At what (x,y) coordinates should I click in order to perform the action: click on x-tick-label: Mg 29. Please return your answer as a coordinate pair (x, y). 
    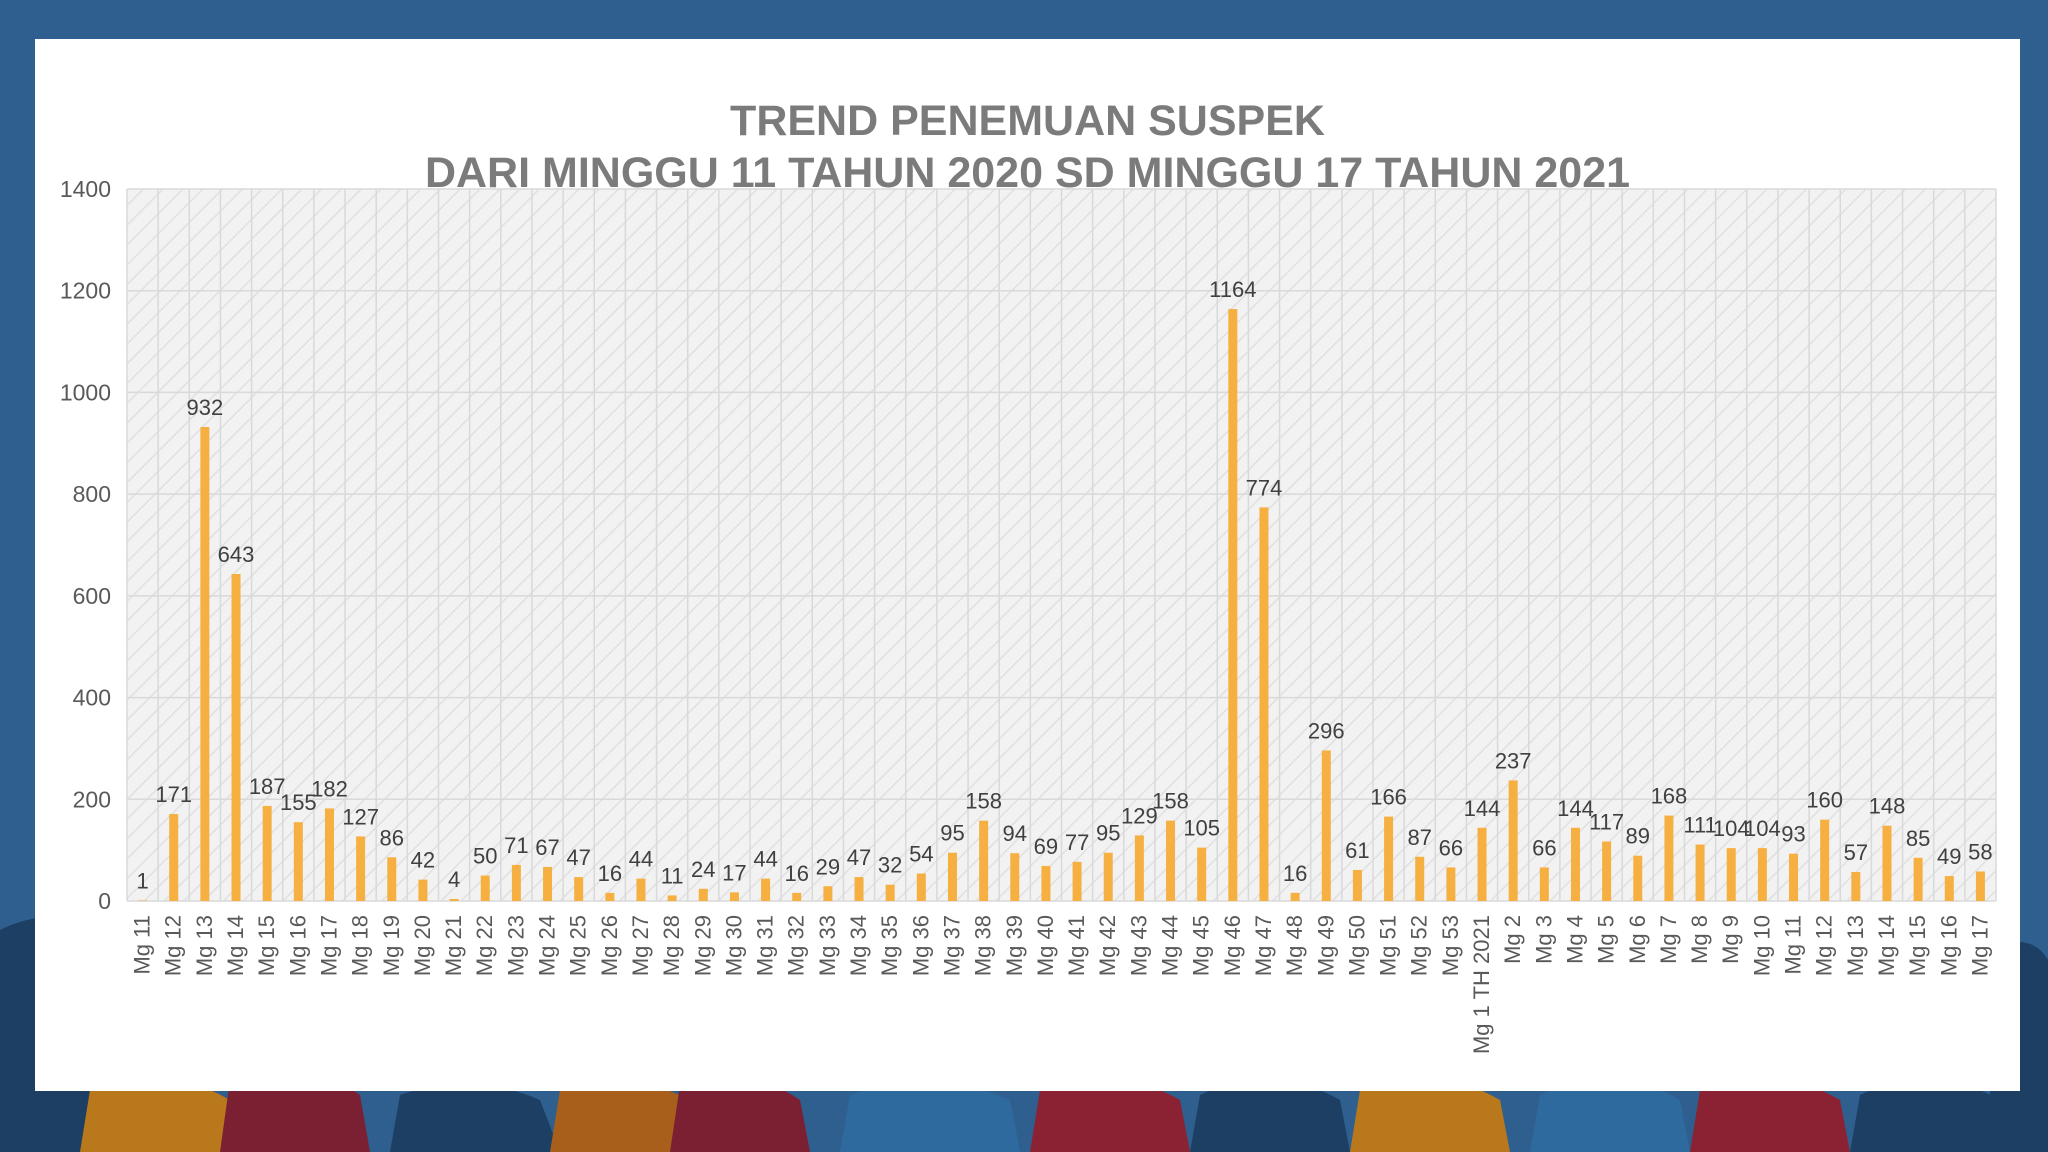
    Looking at the image, I should click on (702, 945).